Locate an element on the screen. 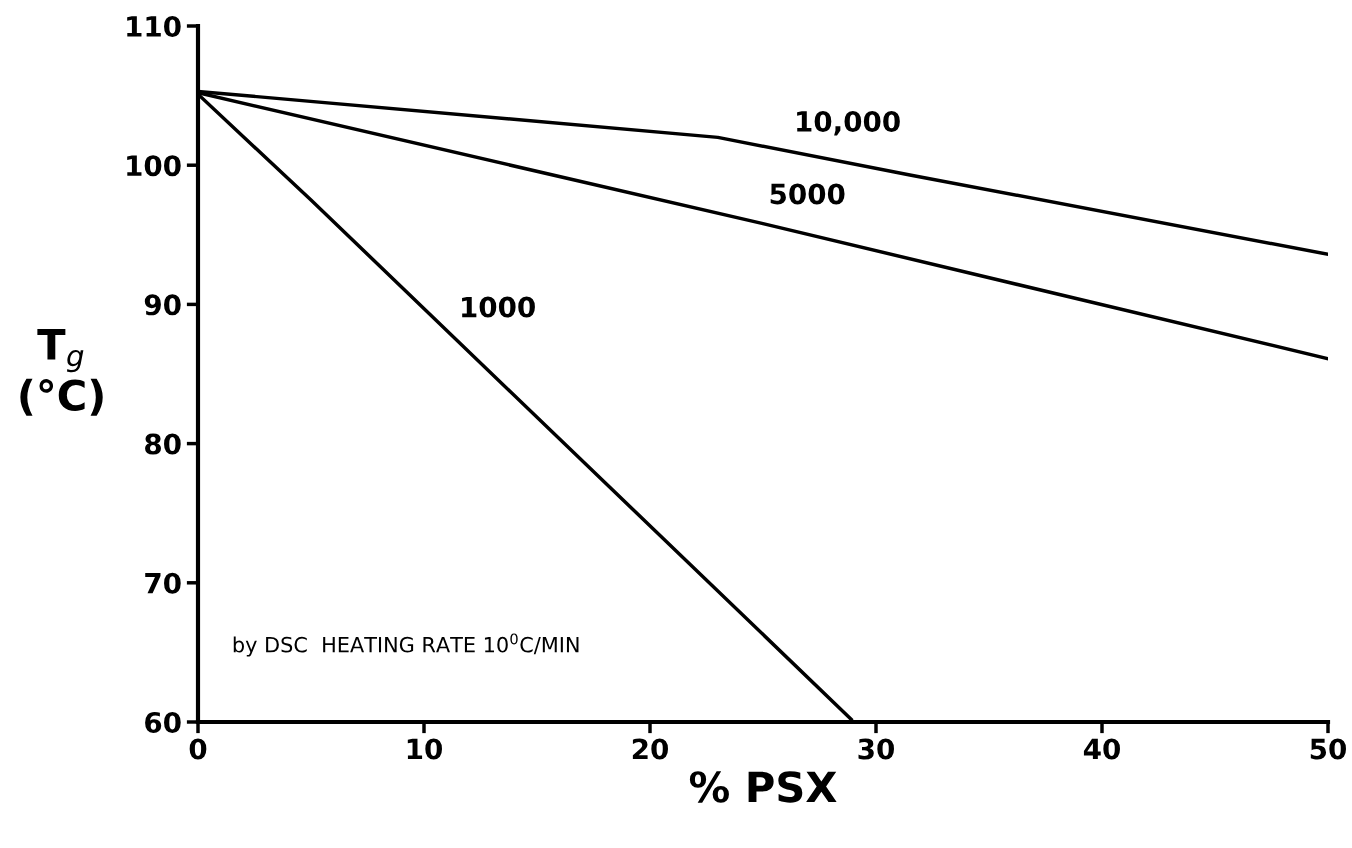 The width and height of the screenshot is (1352, 848). x-tick-label: 30 is located at coordinates (876, 749).